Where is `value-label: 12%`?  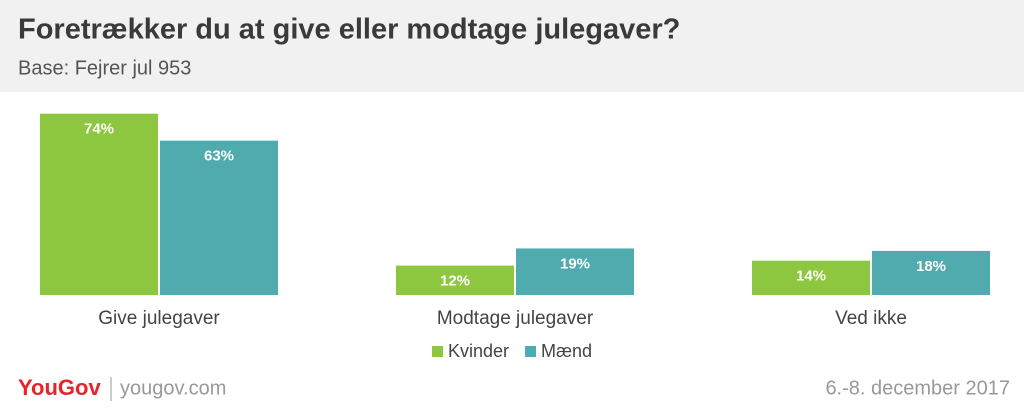 value-label: 12% is located at coordinates (455, 281).